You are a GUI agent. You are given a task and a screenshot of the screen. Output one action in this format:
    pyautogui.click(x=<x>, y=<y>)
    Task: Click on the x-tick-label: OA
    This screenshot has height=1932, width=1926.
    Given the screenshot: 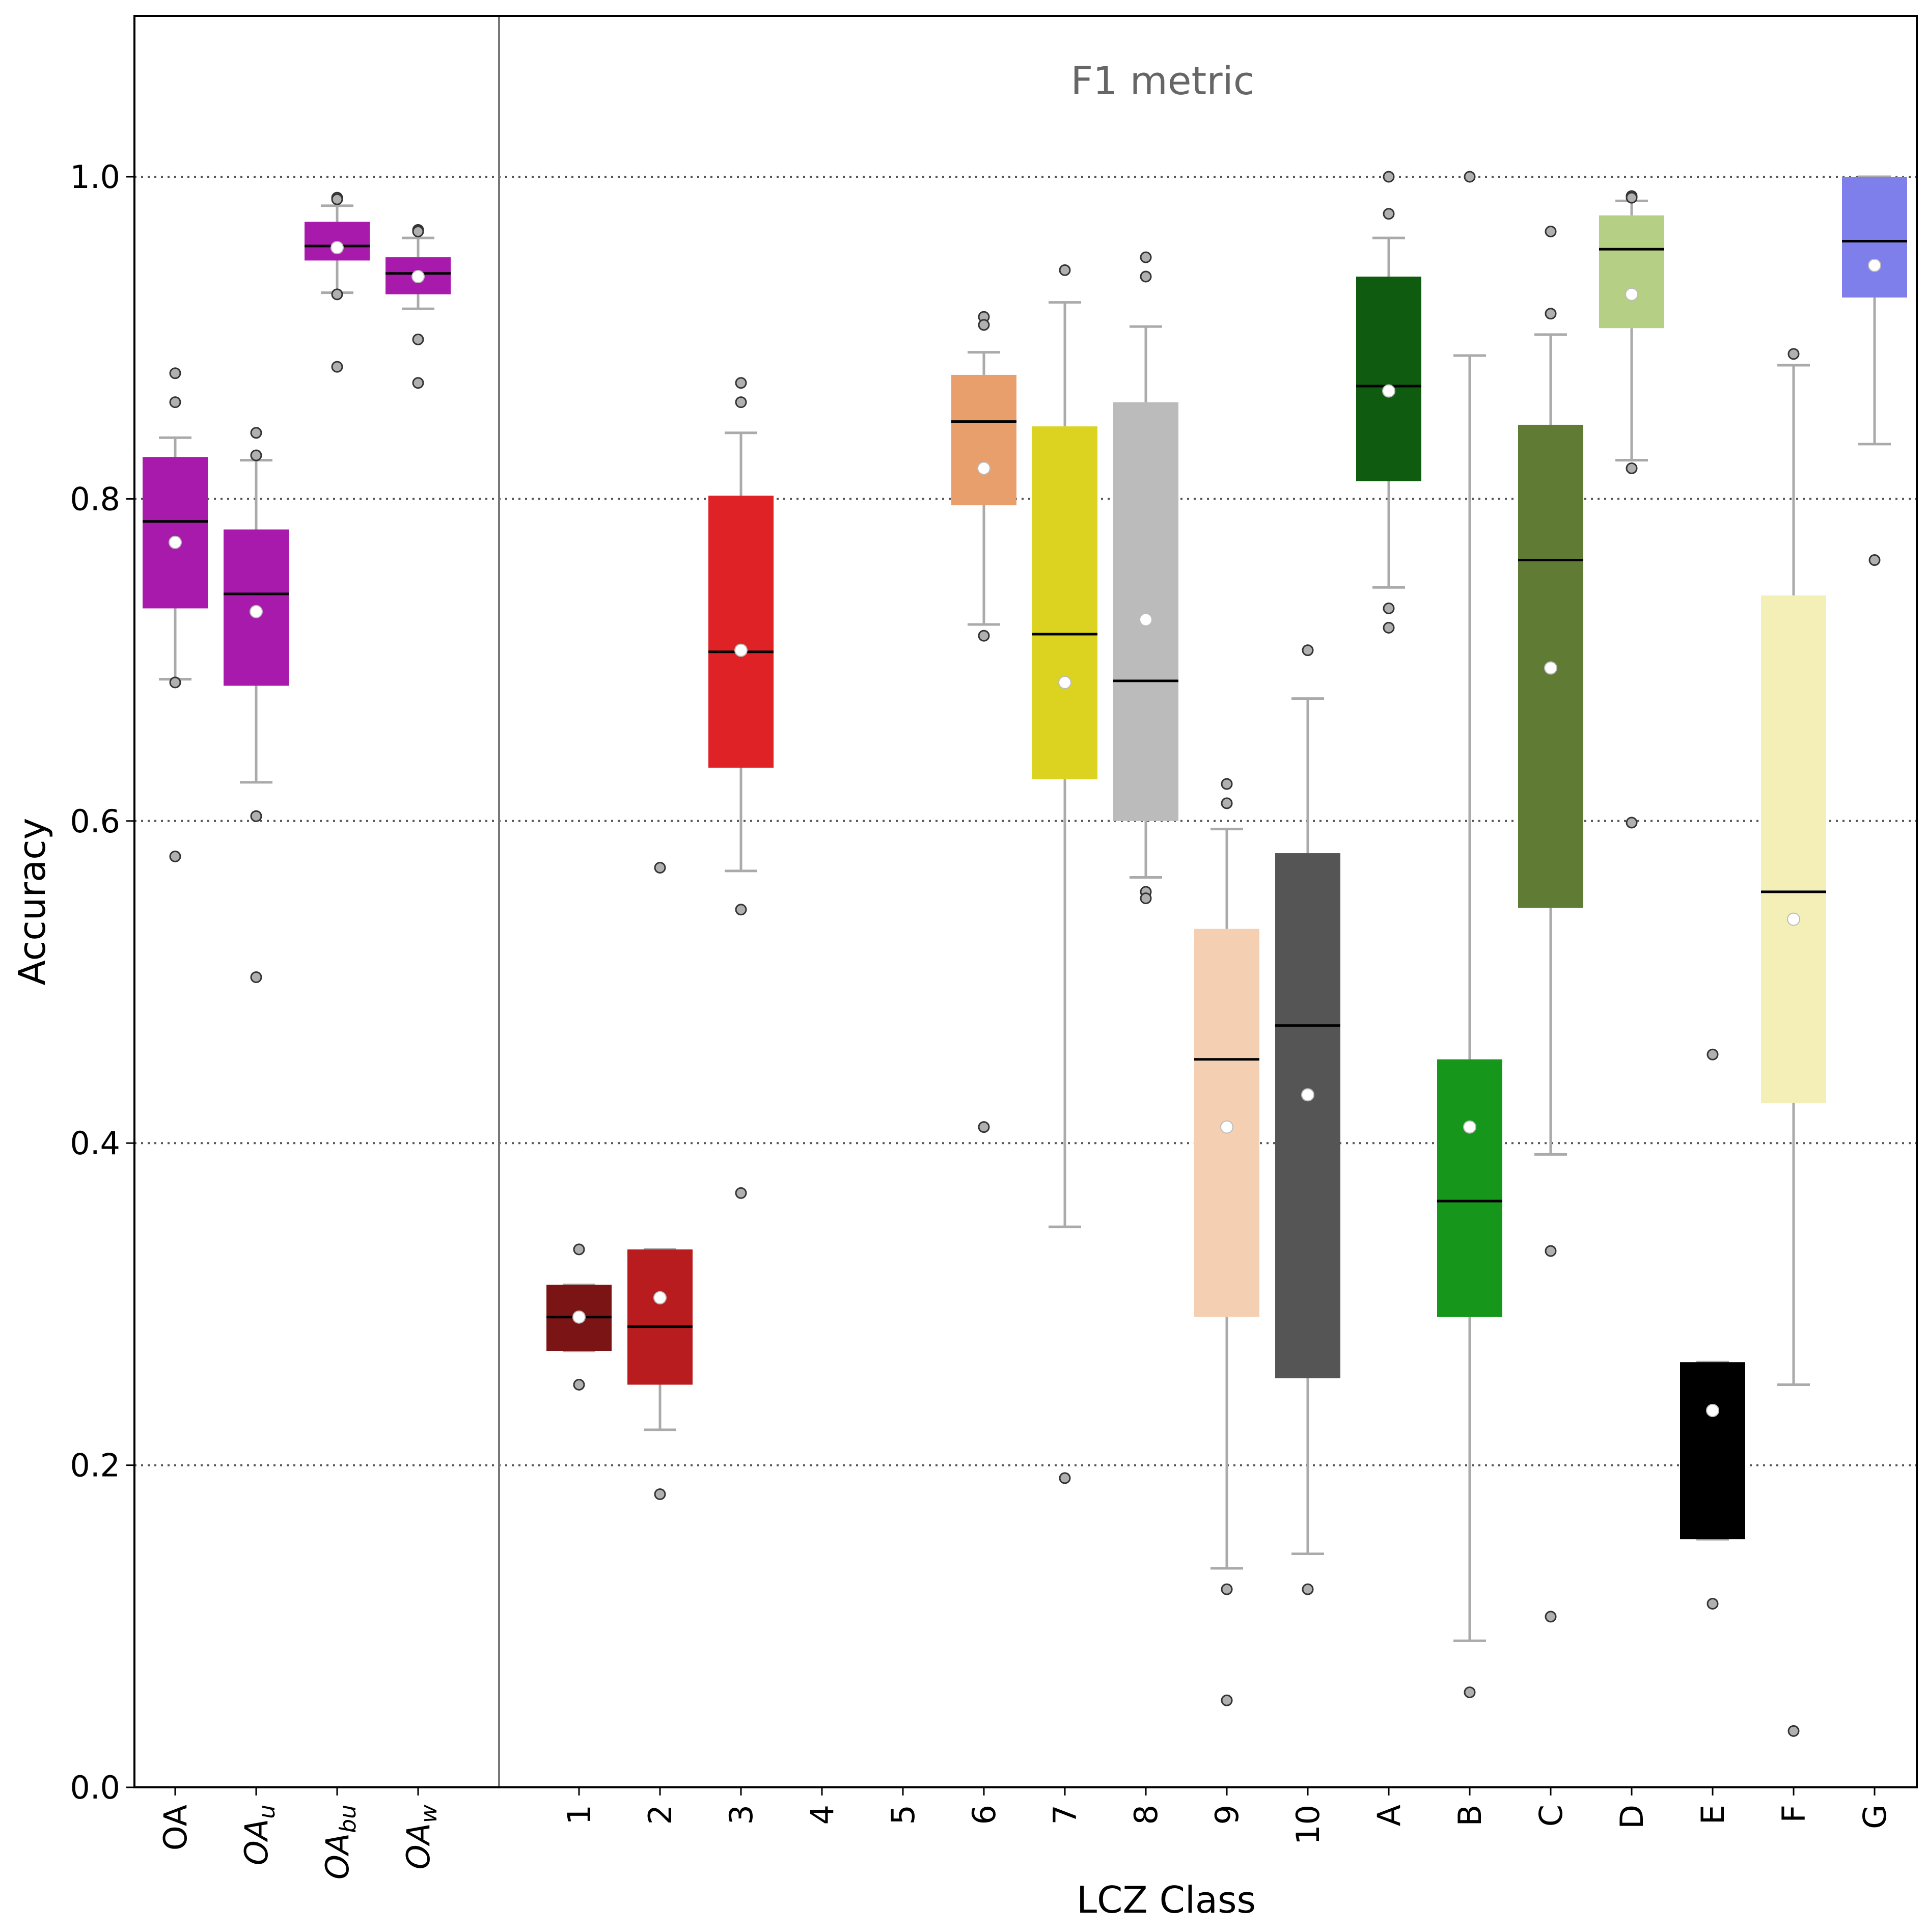 What is the action you would take?
    pyautogui.click(x=176, y=1828)
    